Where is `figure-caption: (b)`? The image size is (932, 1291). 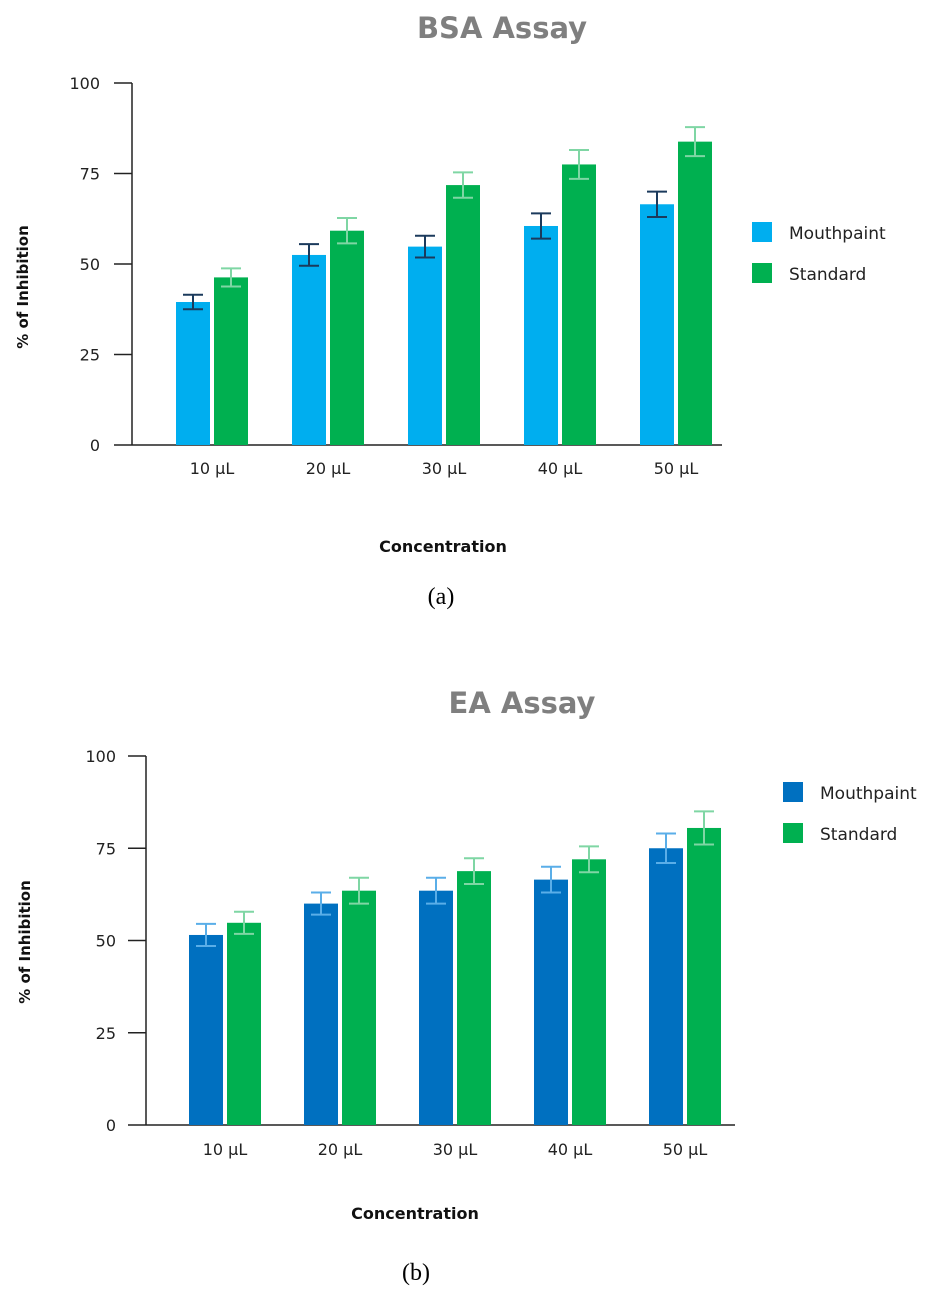
figure-caption: (b) is located at coordinates (416, 1273).